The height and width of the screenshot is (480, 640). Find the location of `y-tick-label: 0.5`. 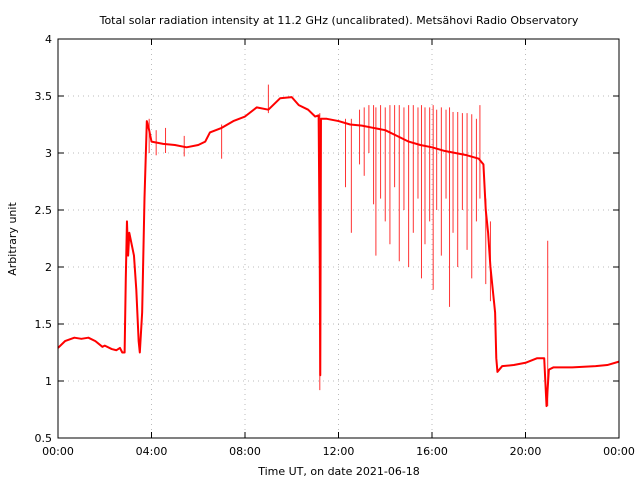

y-tick-label: 0.5 is located at coordinates (44, 438).